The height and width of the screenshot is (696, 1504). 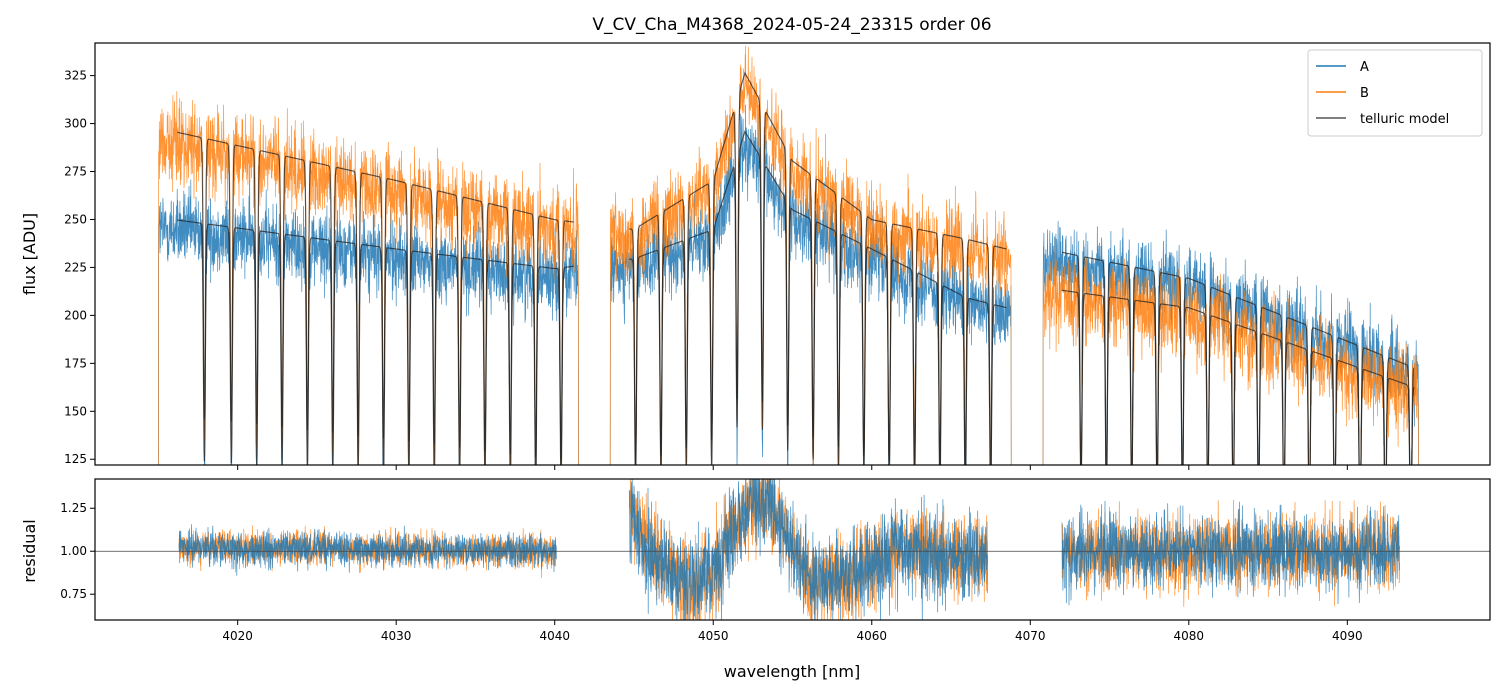 What do you see at coordinates (1030, 636) in the screenshot?
I see `xtick-label: 4070` at bounding box center [1030, 636].